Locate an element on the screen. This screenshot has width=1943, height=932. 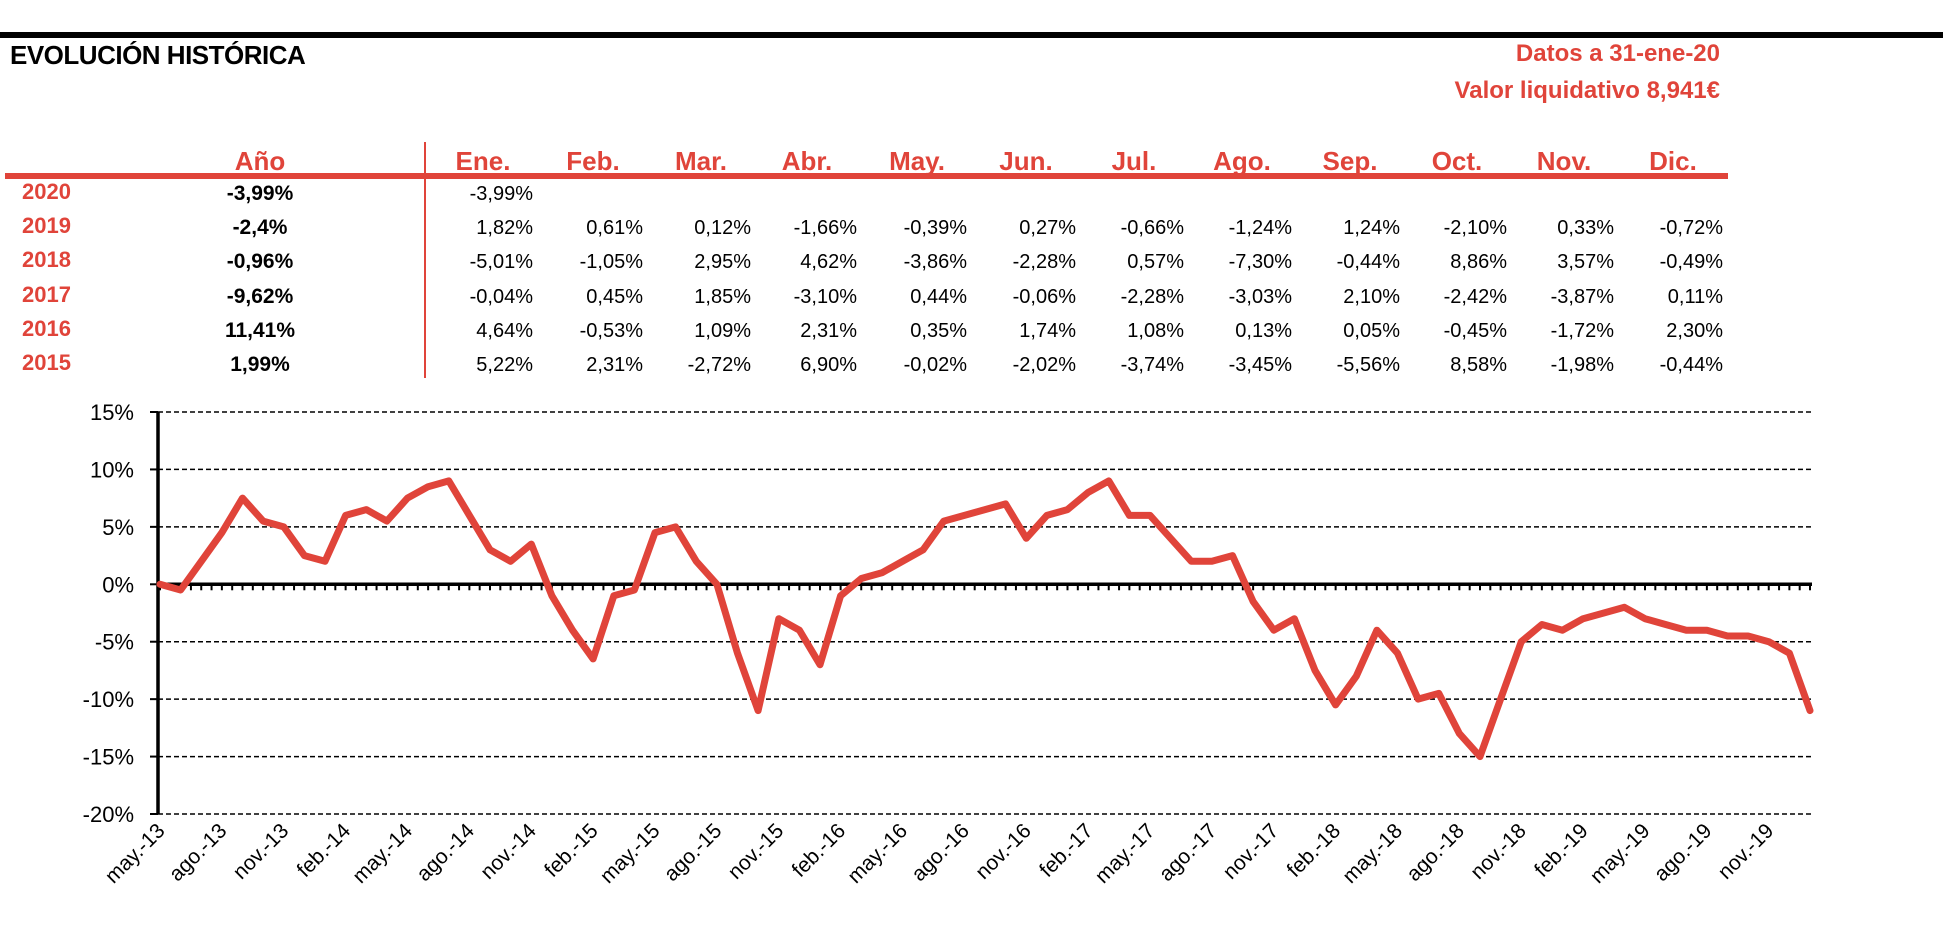
table-cell-monthly-return: -0,39% is located at coordinates (935, 228).